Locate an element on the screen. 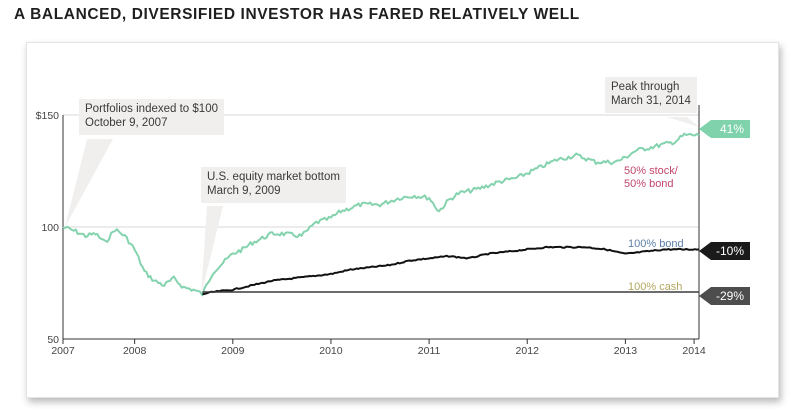 The width and height of the screenshot is (800, 416). label-balanced-line2: 50% bond is located at coordinates (649, 184).